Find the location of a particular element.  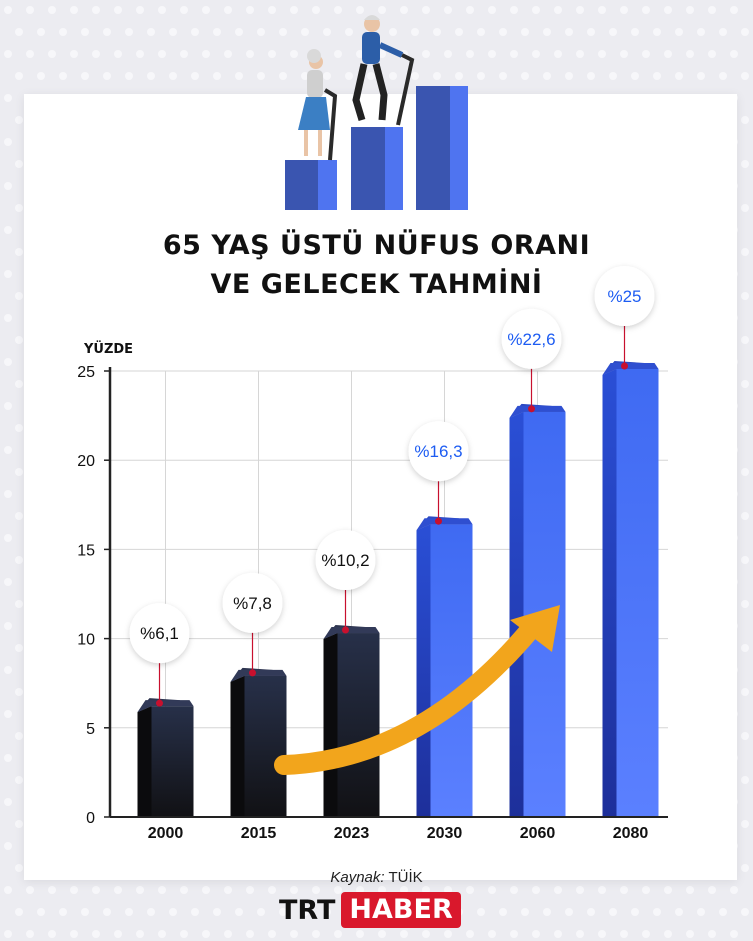

growth-arrow-head is located at coordinates (535, 628).